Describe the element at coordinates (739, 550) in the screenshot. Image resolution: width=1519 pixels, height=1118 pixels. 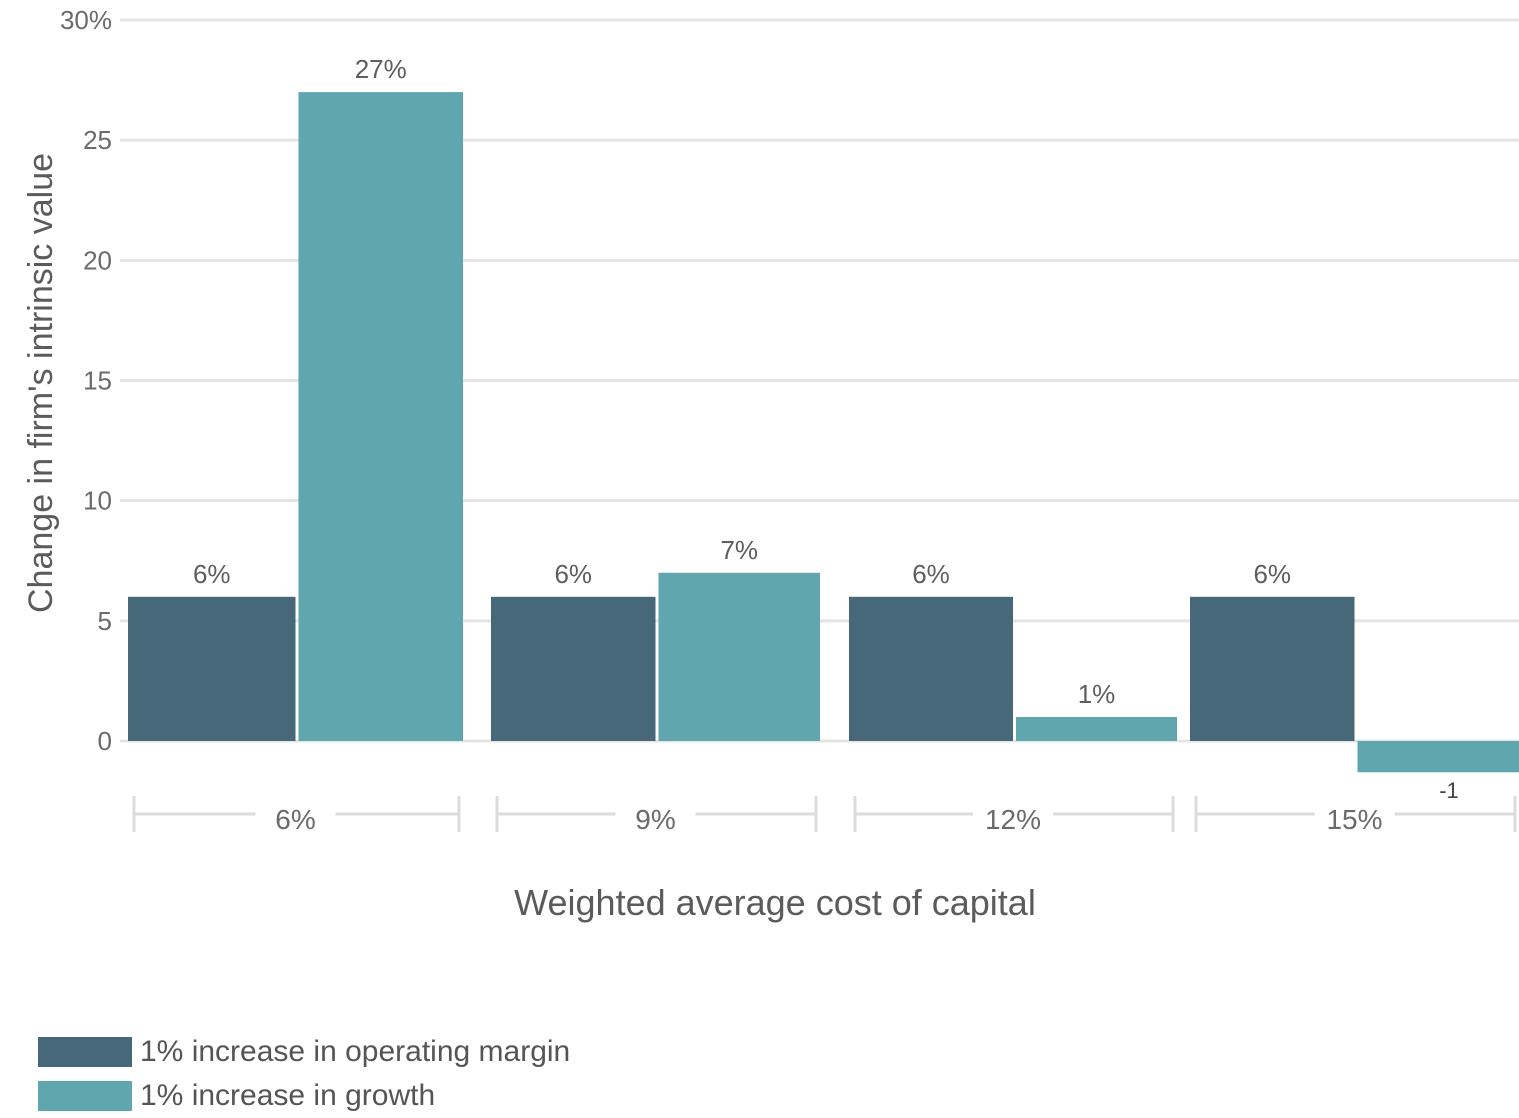
I see `data-label: 7%` at that location.